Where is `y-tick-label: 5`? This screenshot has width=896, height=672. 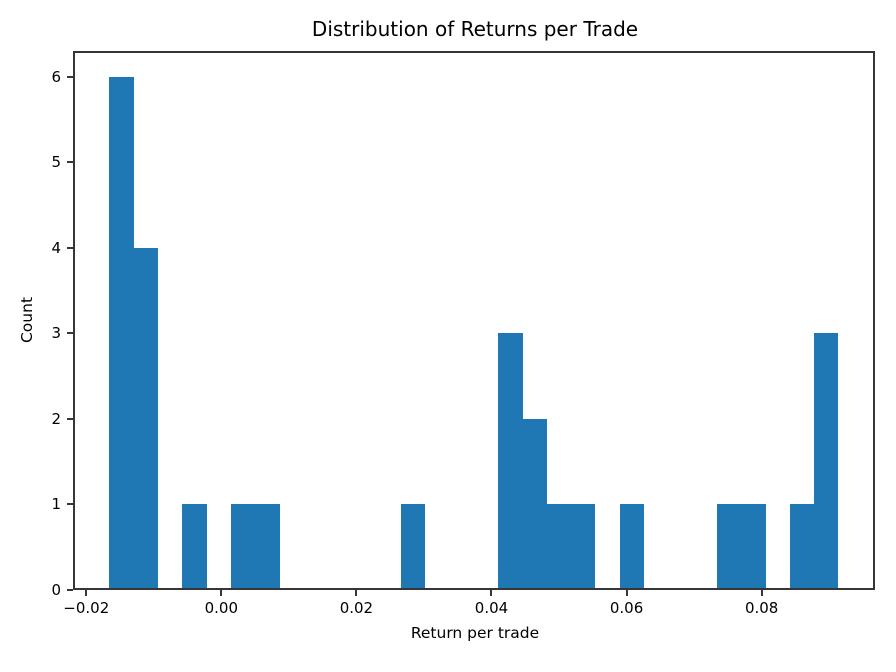
y-tick-label: 5 is located at coordinates (56, 162).